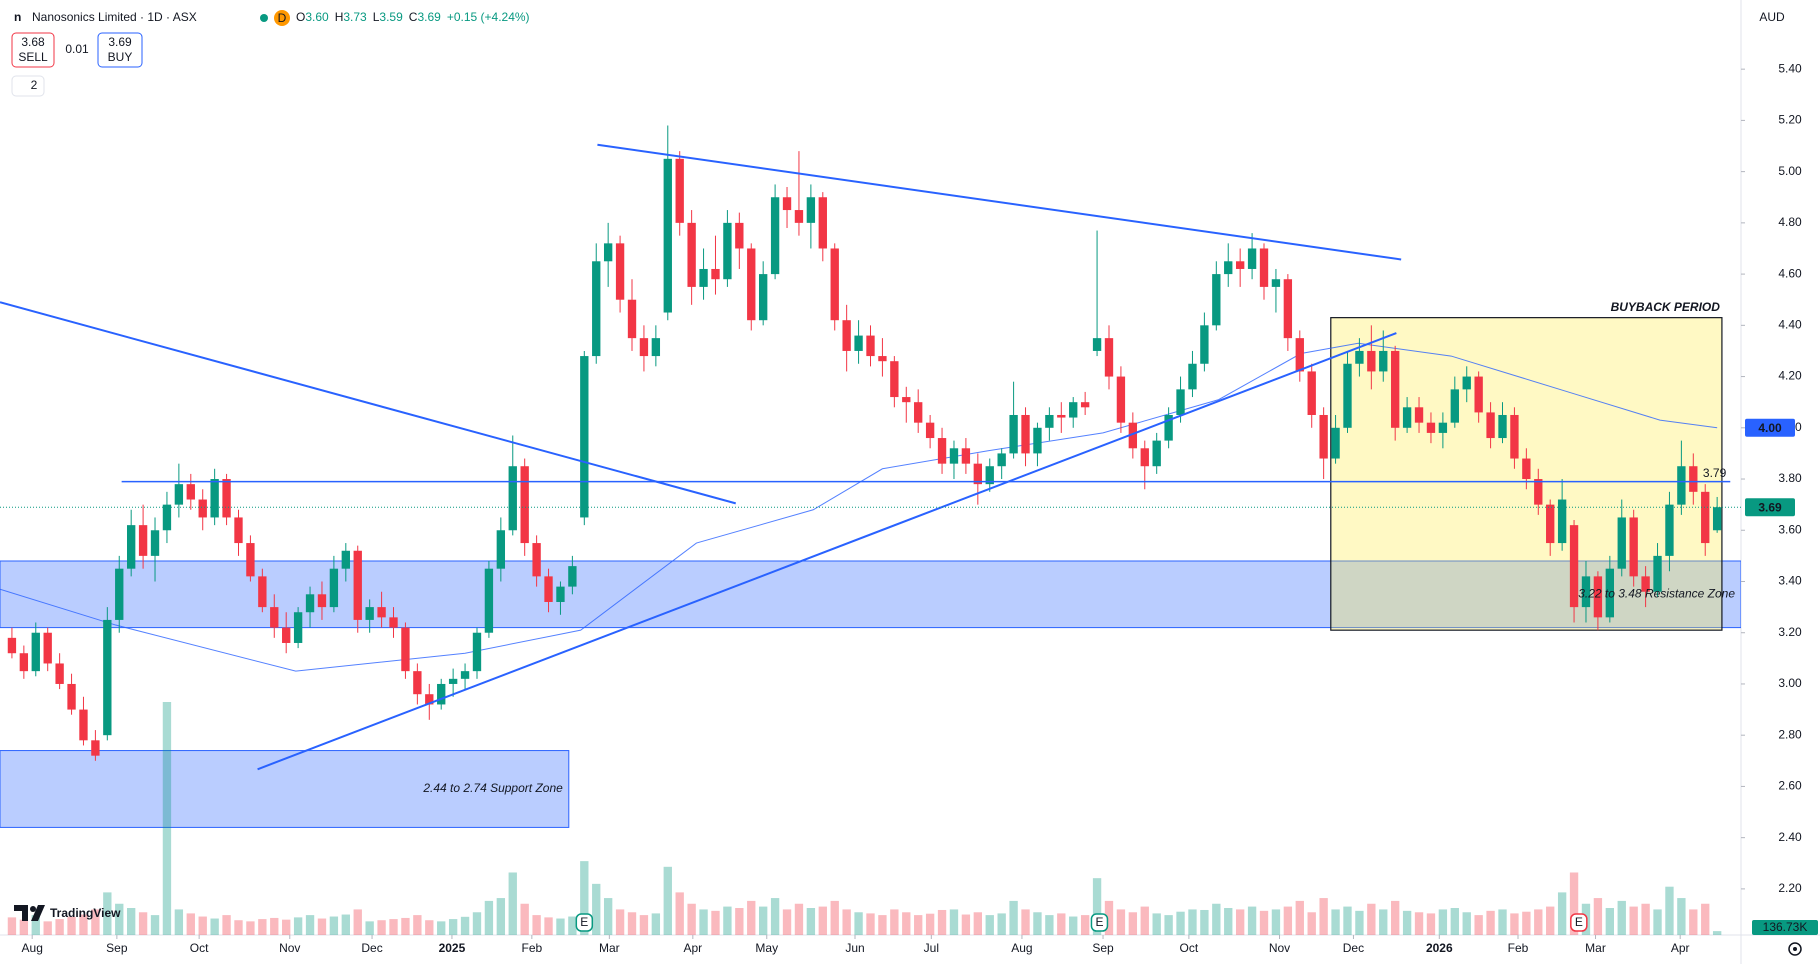 The height and width of the screenshot is (964, 1820). What do you see at coordinates (429, 17) in the screenshot?
I see `ohlc-value: 3.69` at bounding box center [429, 17].